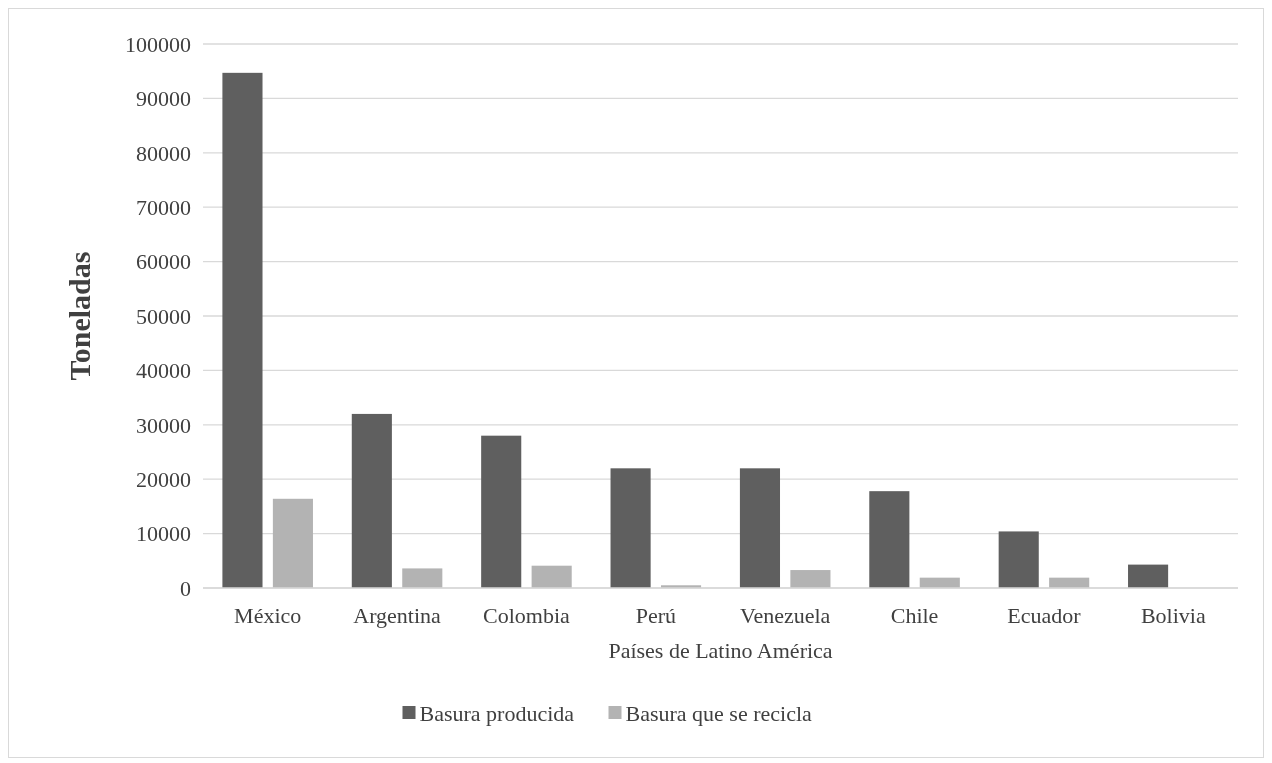 The image size is (1272, 763). I want to click on y-tick-label: 90000, so click(163, 99).